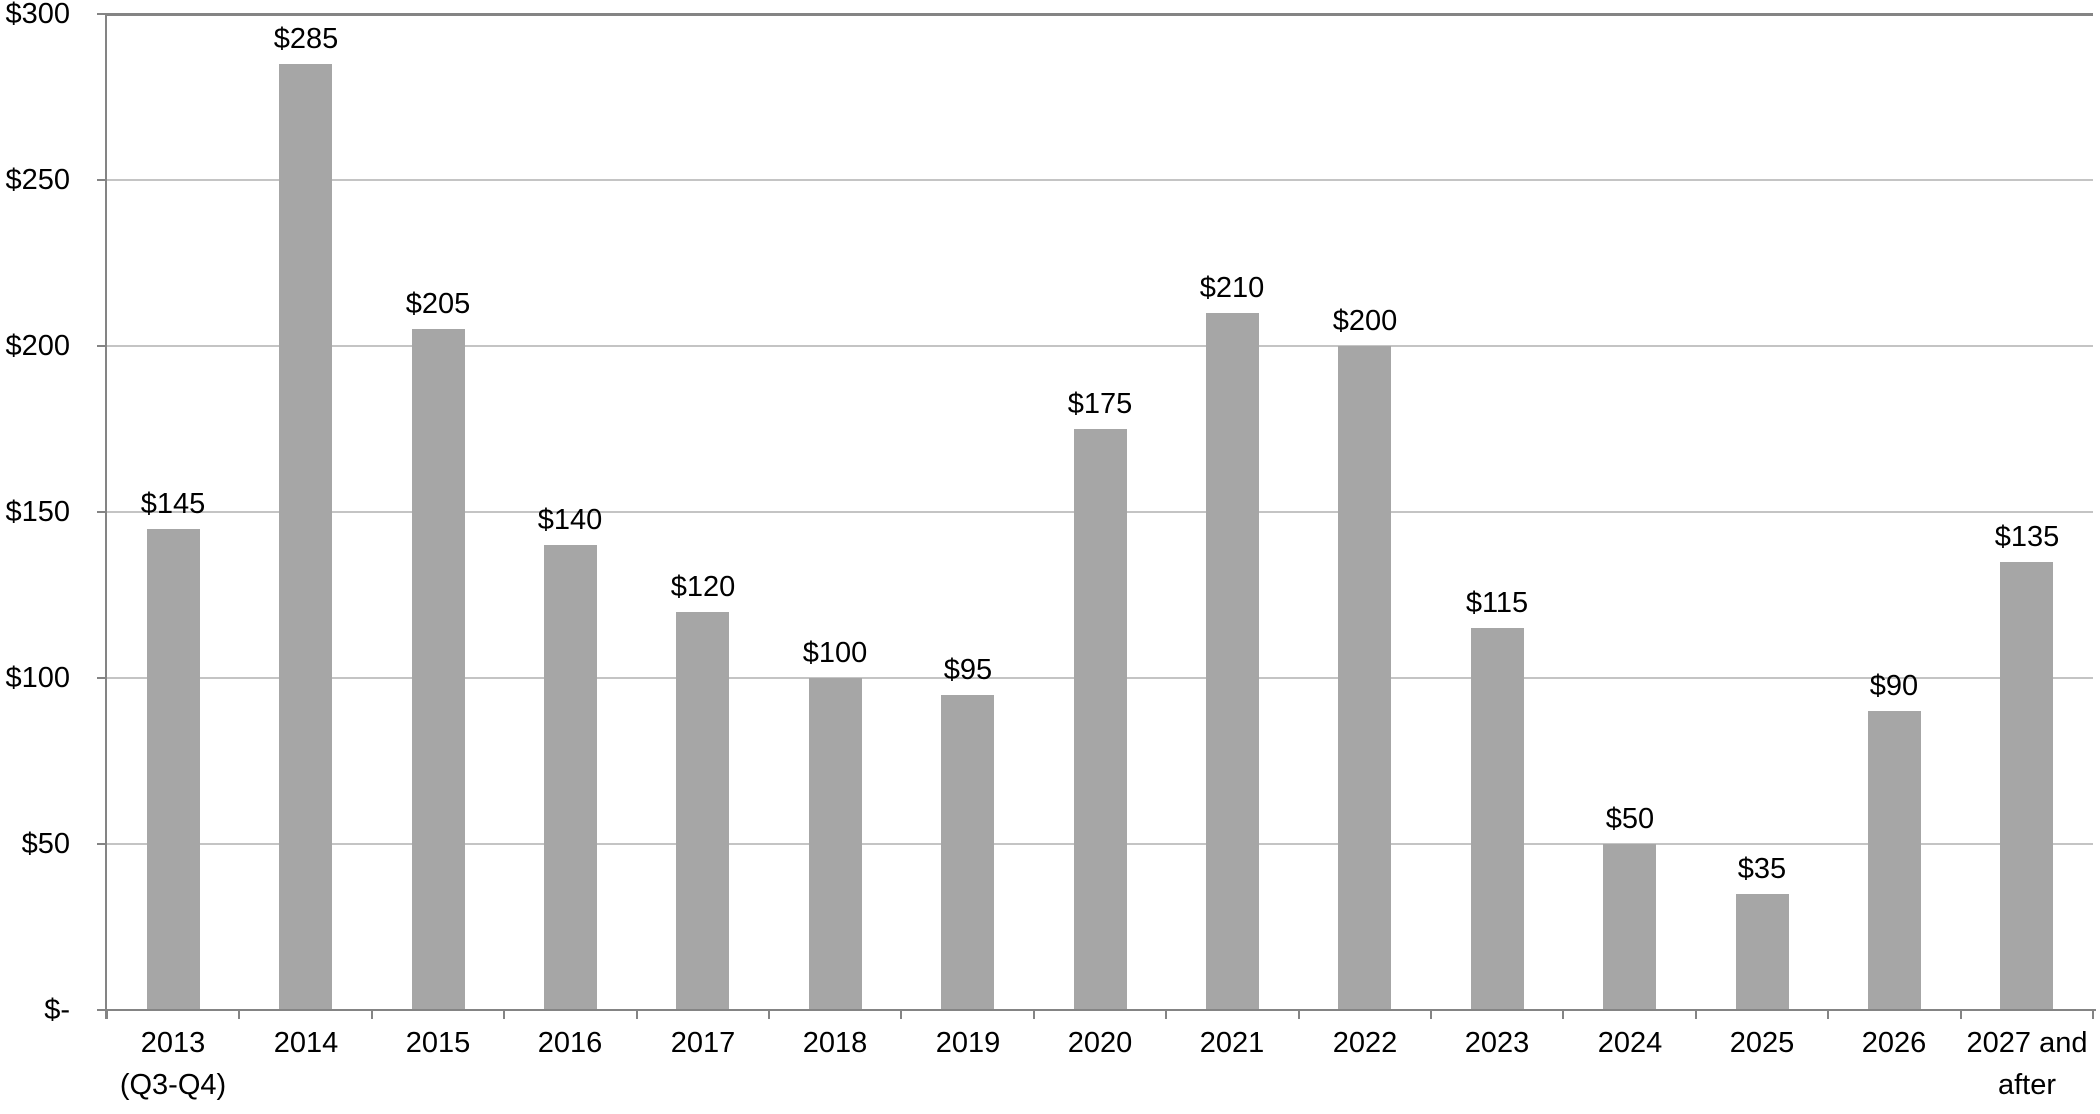 This screenshot has width=2100, height=1114. Describe the element at coordinates (2027, 1085) in the screenshot. I see `x-axis-category-label-line: after` at that location.